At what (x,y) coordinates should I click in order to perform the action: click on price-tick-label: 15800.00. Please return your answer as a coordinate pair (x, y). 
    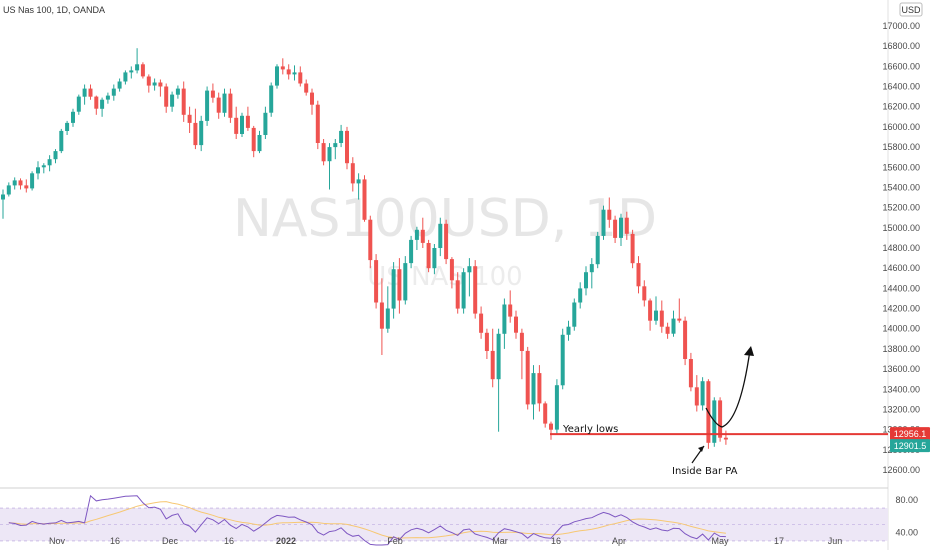
    Looking at the image, I should click on (901, 147).